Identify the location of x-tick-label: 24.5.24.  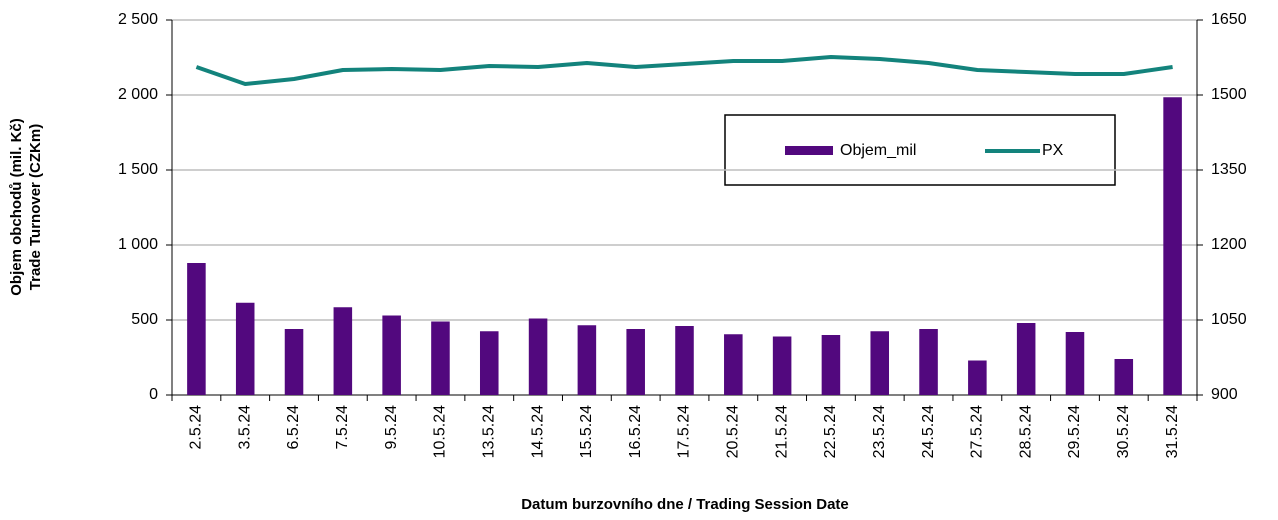
(928, 431).